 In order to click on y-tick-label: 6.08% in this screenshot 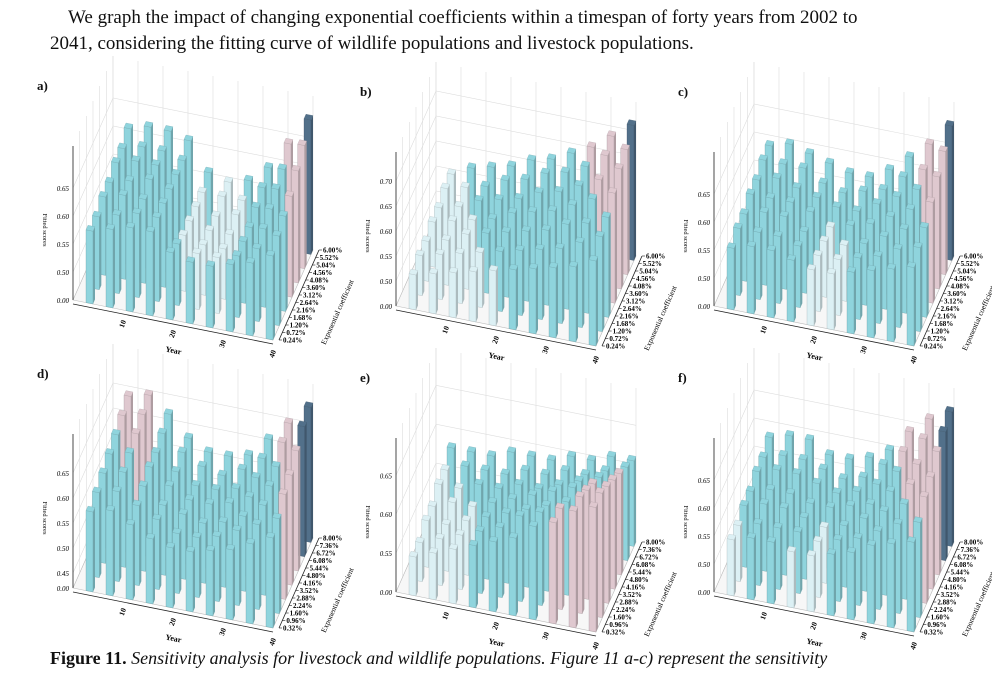, I will do `click(963, 565)`.